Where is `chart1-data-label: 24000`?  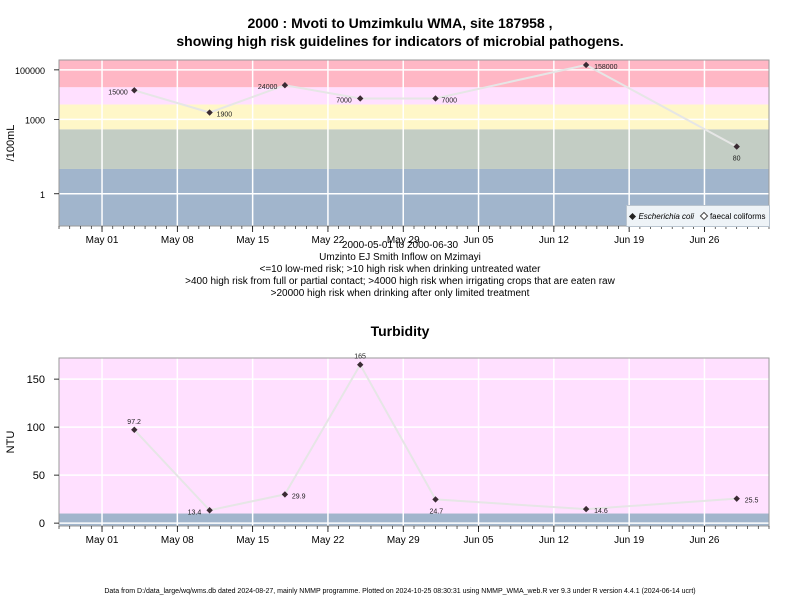 chart1-data-label: 24000 is located at coordinates (268, 87).